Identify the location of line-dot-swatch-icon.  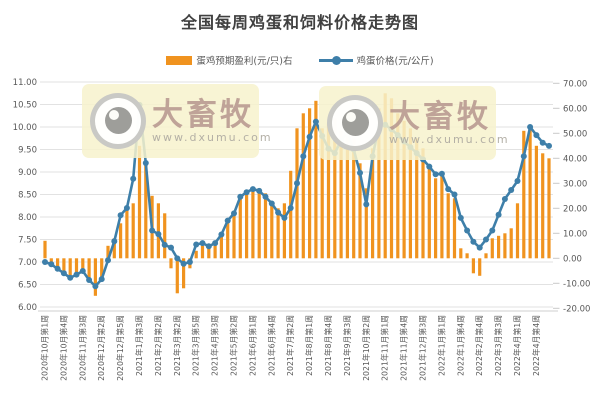
(335, 60).